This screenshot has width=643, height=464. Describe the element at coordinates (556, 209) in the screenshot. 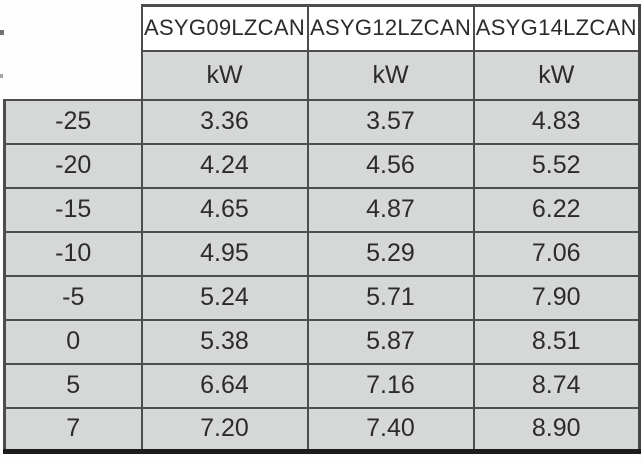

I see `value-cell: 6.22` at that location.